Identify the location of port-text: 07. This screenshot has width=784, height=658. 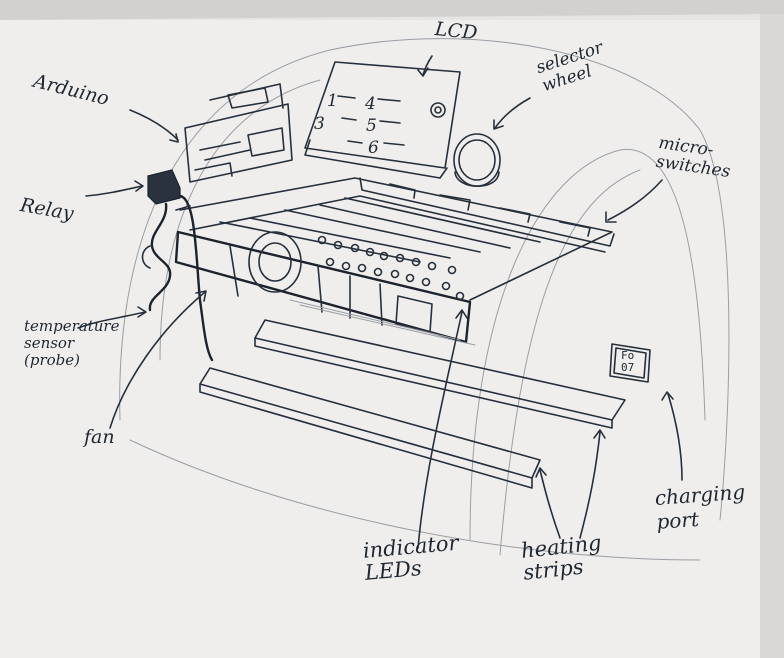
(628, 367).